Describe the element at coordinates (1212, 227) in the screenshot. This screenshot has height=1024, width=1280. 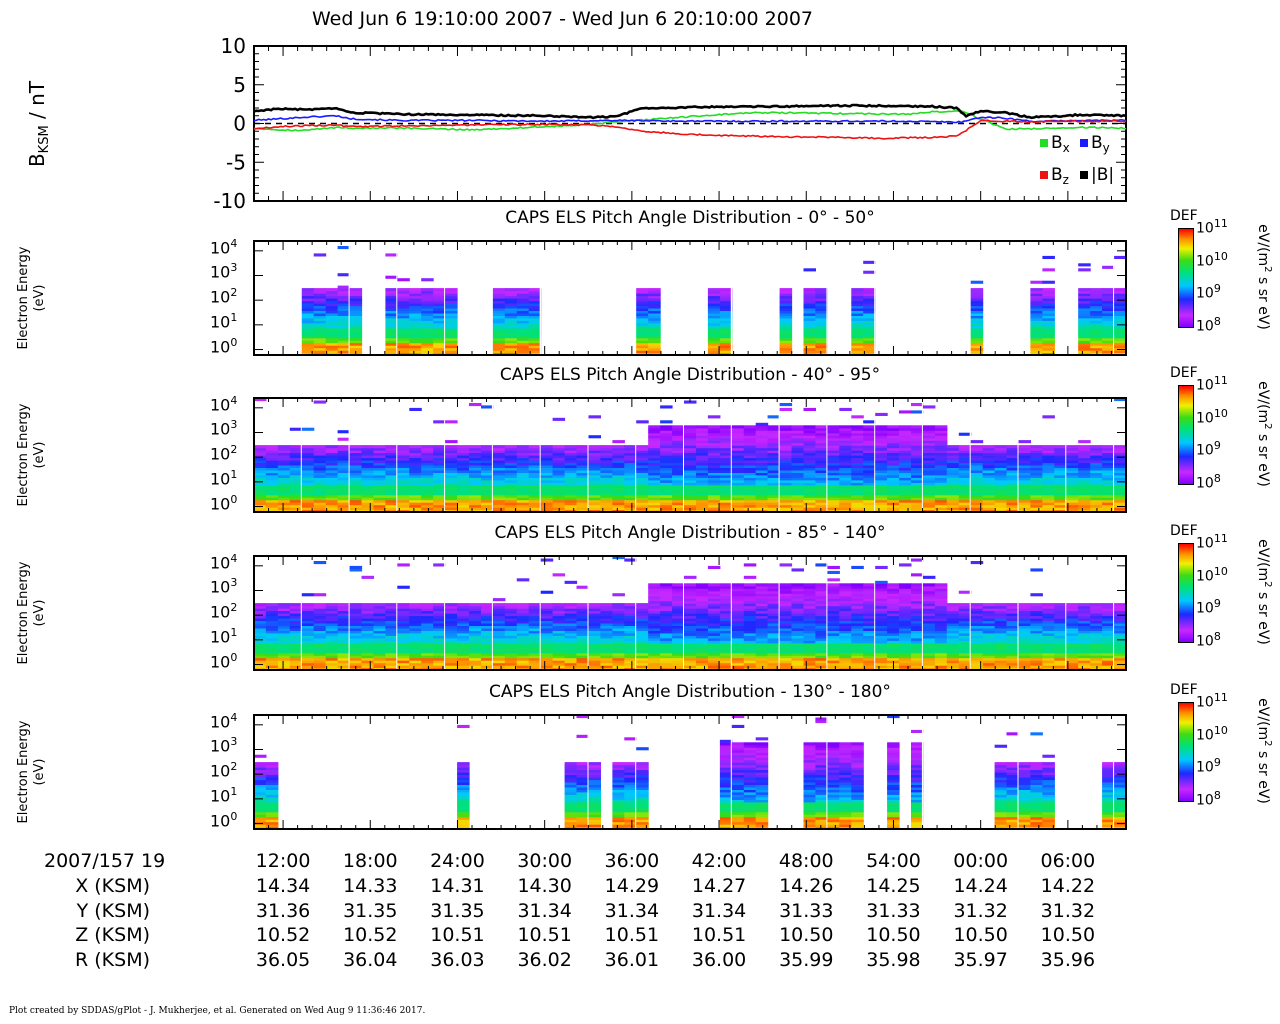
I see `colorbar-tick-label: 1011` at that location.